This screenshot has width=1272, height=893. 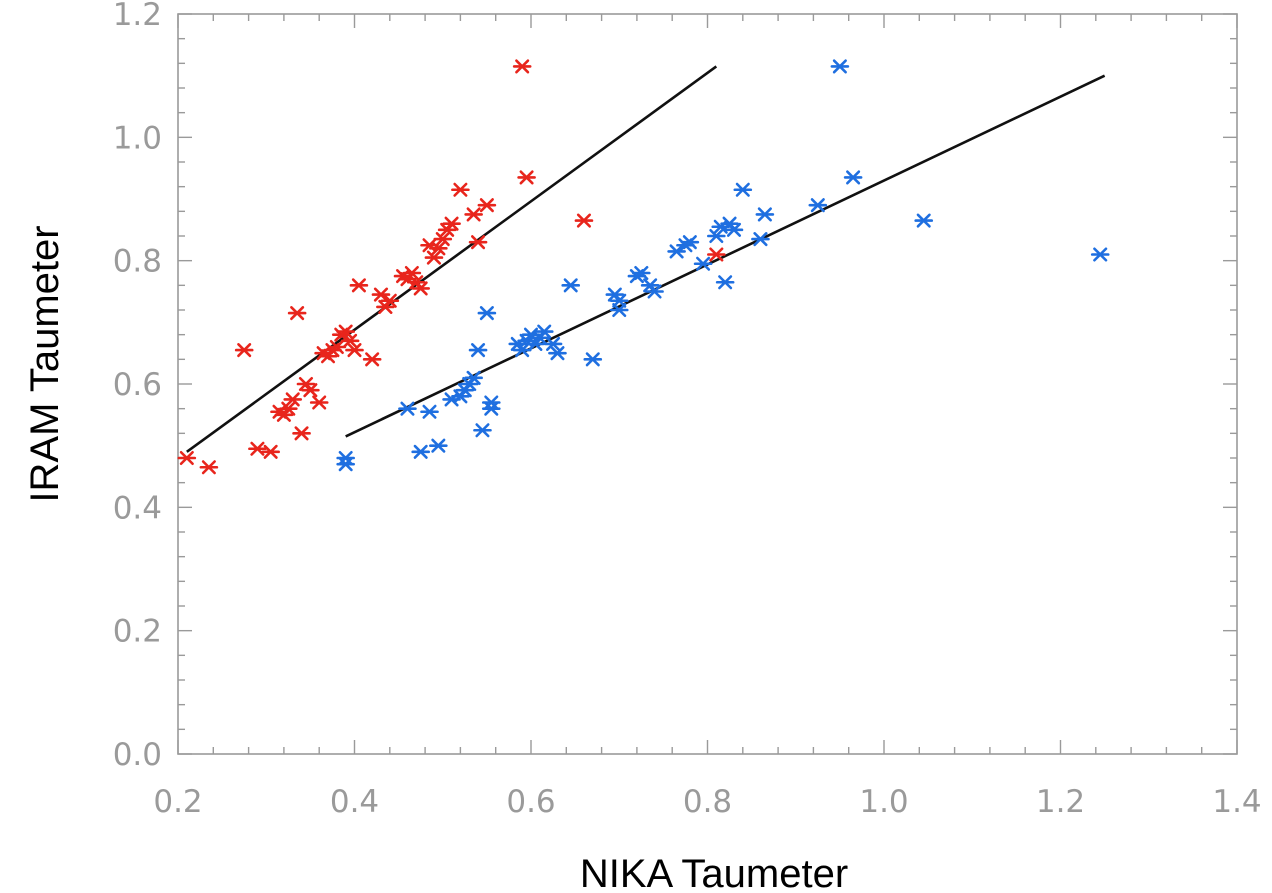 I want to click on x-tick-label: 0.6, so click(x=530, y=802).